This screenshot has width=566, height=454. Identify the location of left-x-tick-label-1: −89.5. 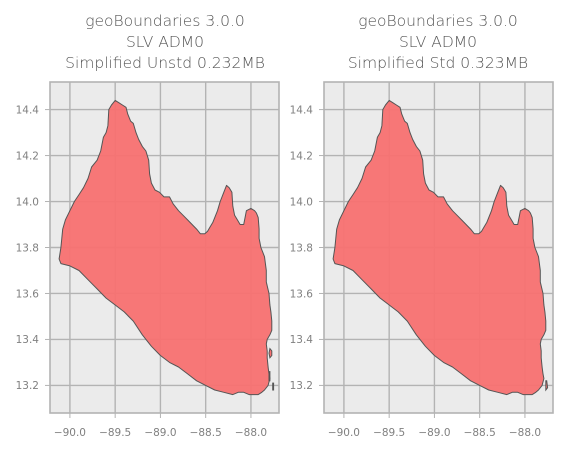
(115, 433).